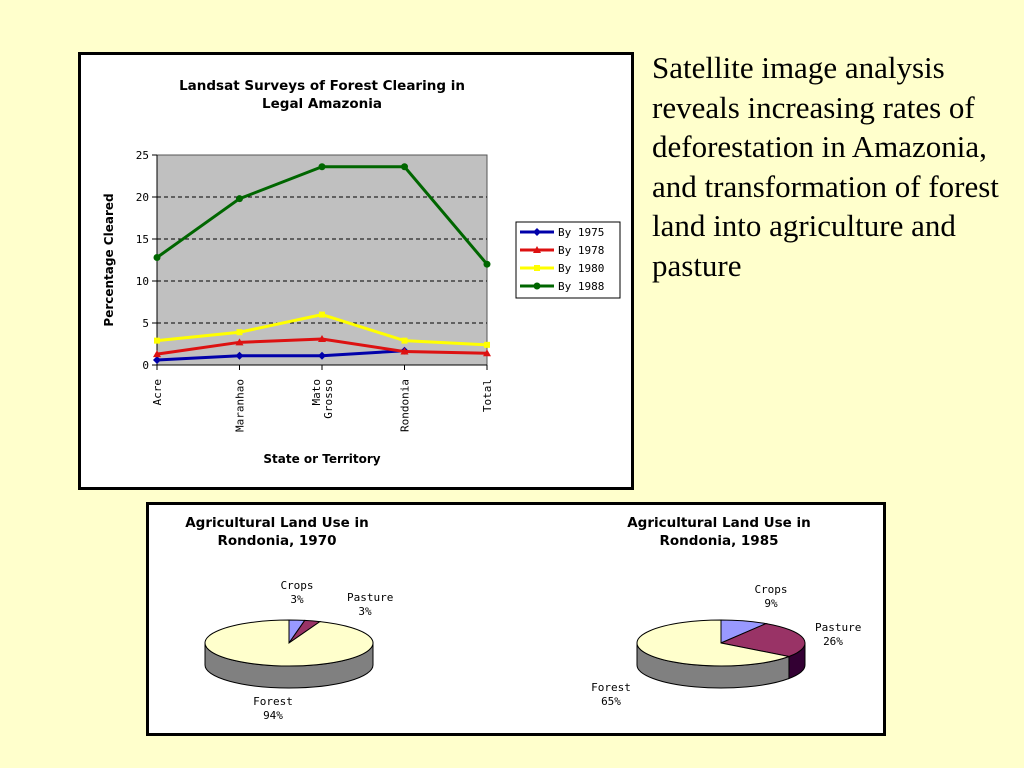  I want to click on y-tick-label: 15, so click(142, 239).